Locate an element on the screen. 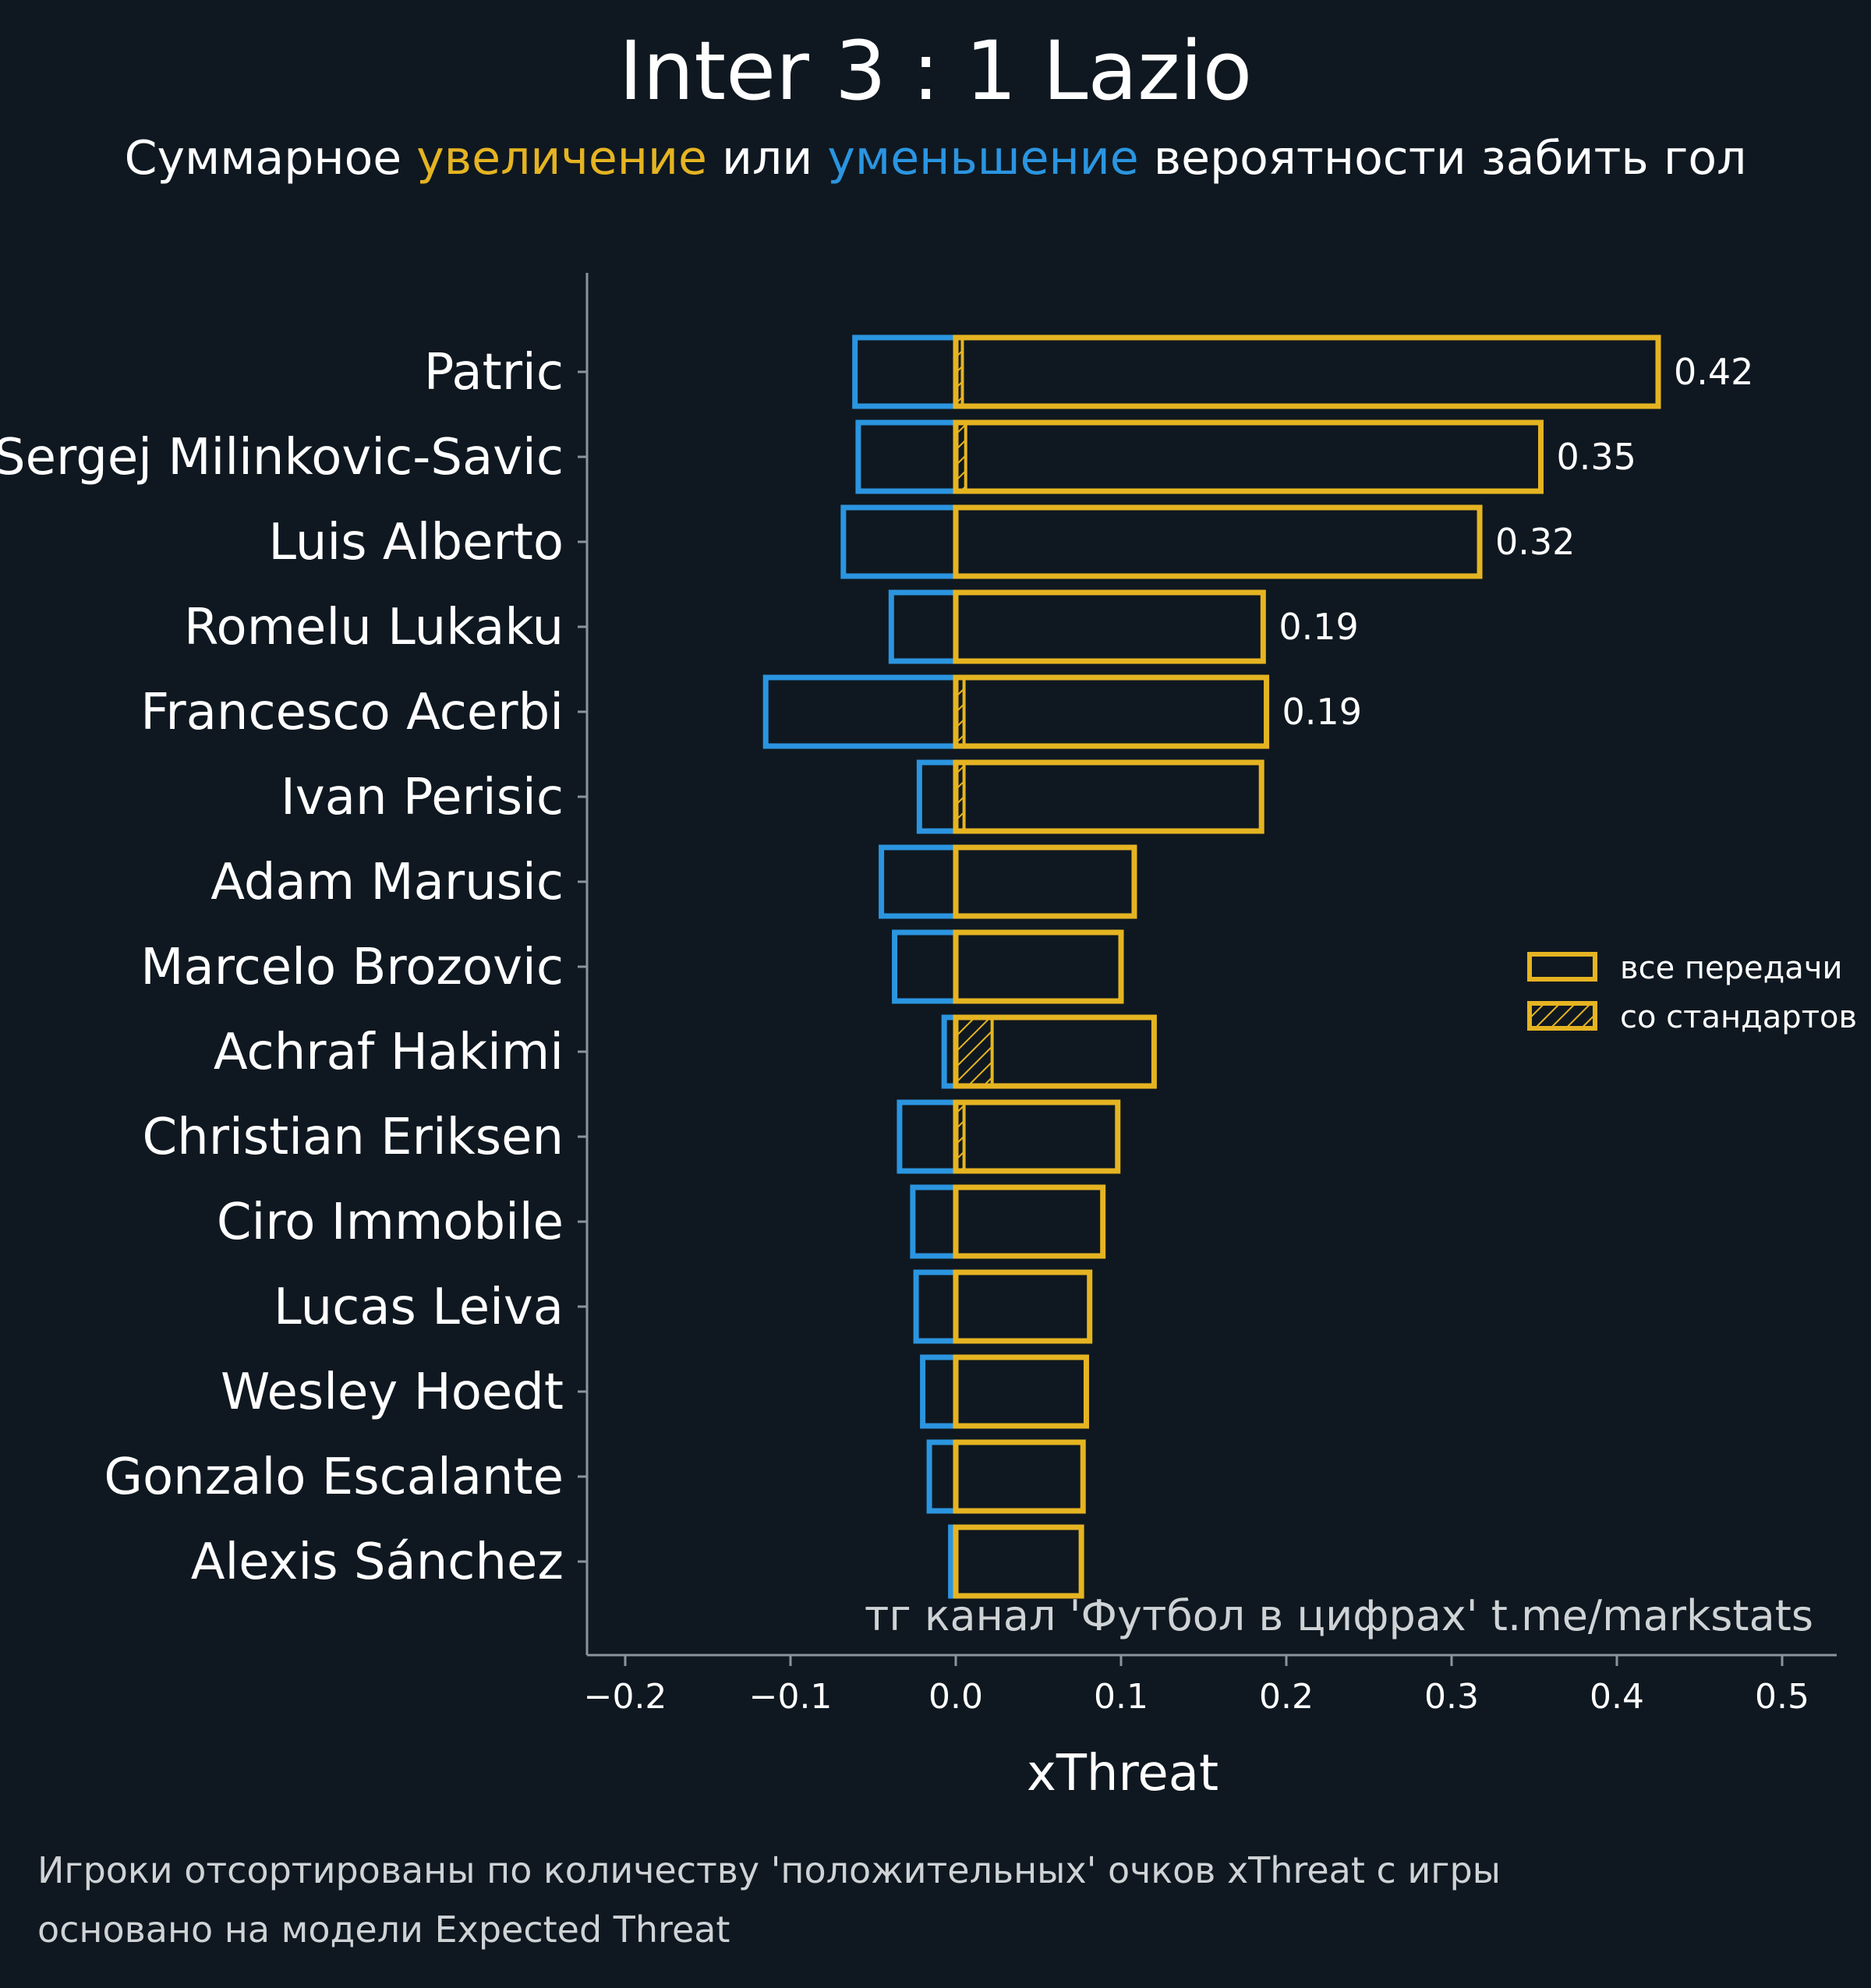 This screenshot has width=1871, height=1988. y-tick-label: Romelu Lukaku is located at coordinates (374, 627).